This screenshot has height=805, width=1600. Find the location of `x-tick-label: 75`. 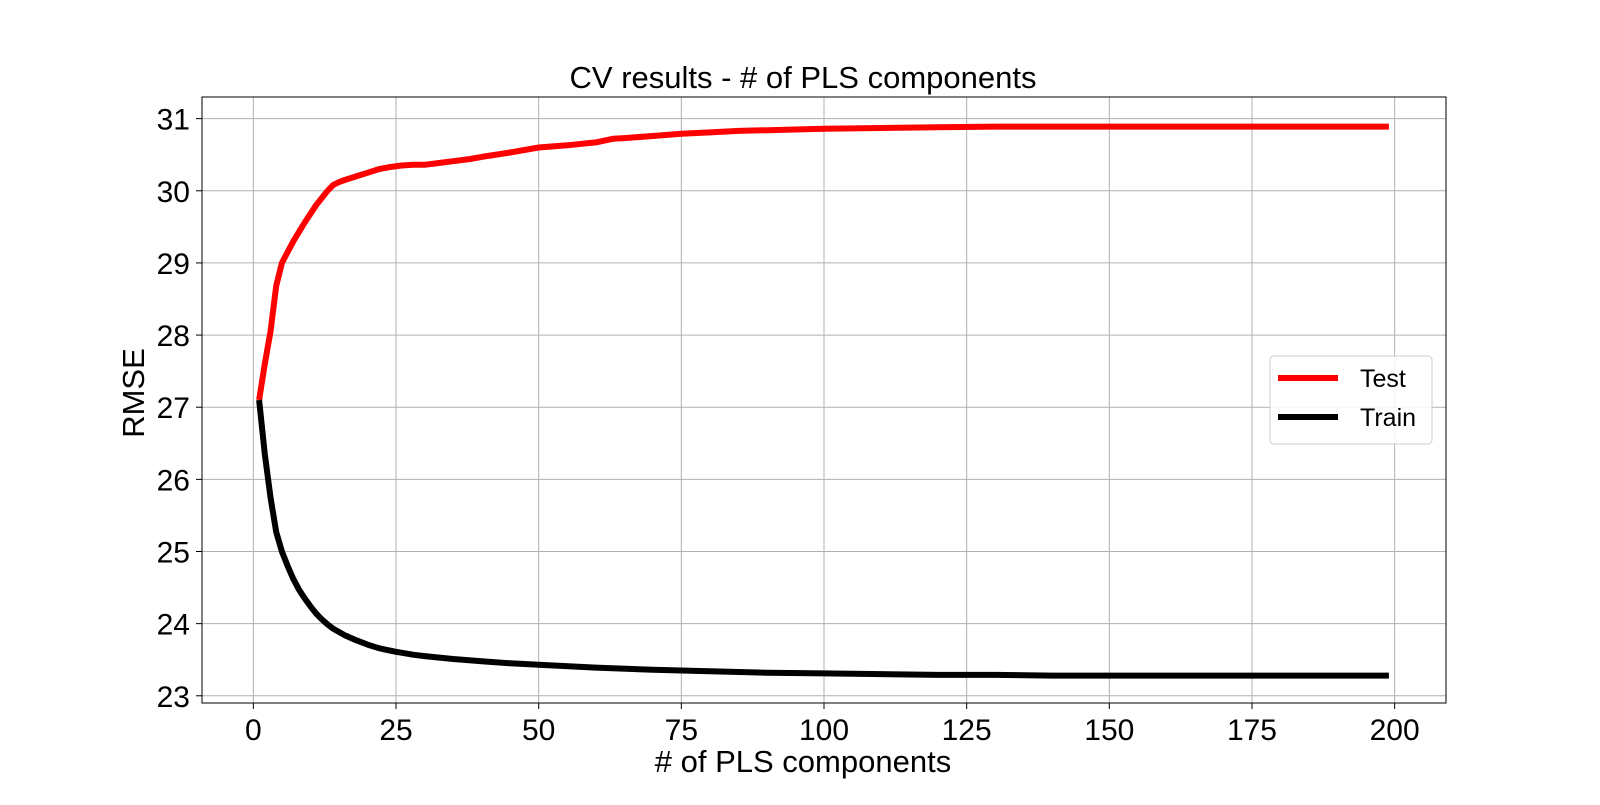

x-tick-label: 75 is located at coordinates (681, 730).